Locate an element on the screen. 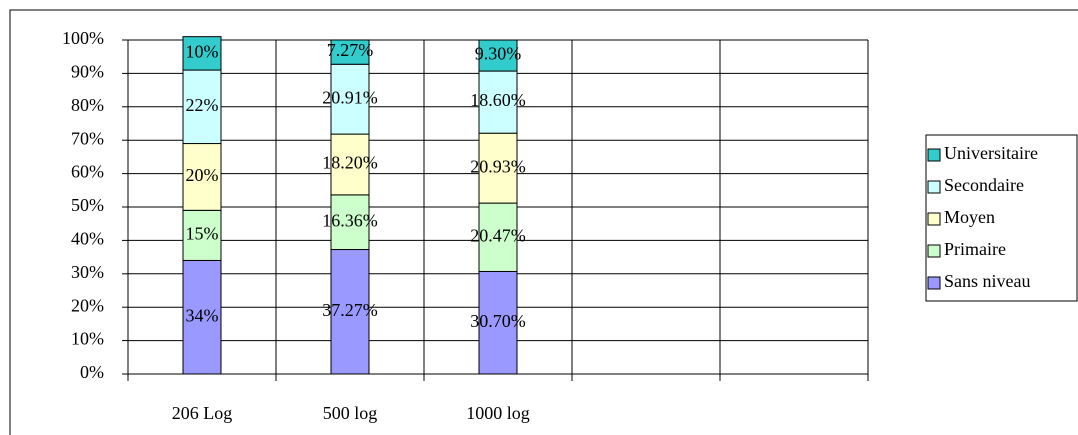 The width and height of the screenshot is (1078, 435). y-tick-label: 50% is located at coordinates (87, 205).